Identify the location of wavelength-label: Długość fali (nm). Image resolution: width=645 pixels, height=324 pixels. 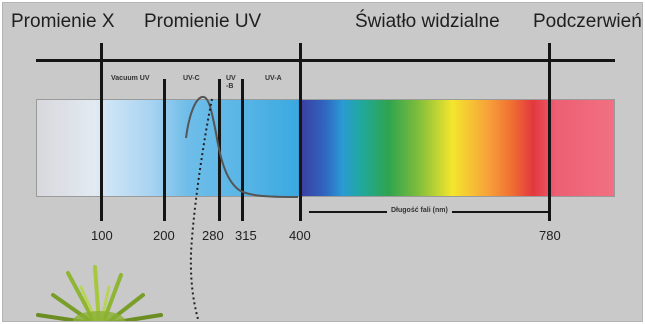
(419, 211).